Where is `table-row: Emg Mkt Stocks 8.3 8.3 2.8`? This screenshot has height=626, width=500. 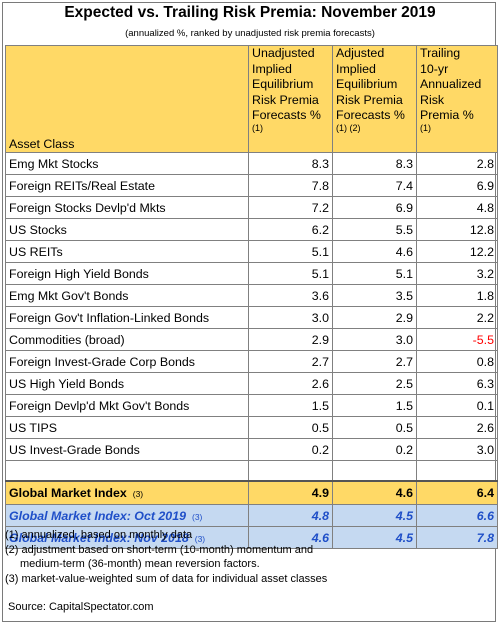 table-row: Emg Mkt Stocks 8.3 8.3 2.8 is located at coordinates (251, 163).